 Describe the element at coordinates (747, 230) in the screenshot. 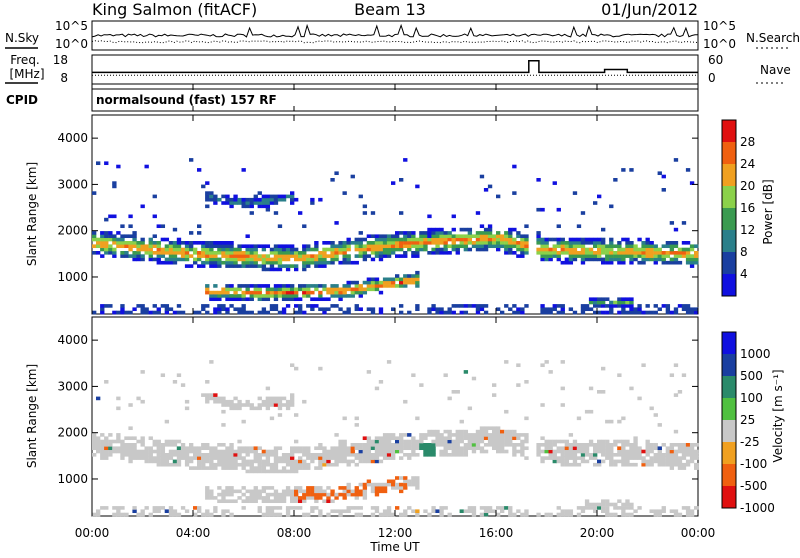

I see `colorbar-tick-label: 12` at that location.